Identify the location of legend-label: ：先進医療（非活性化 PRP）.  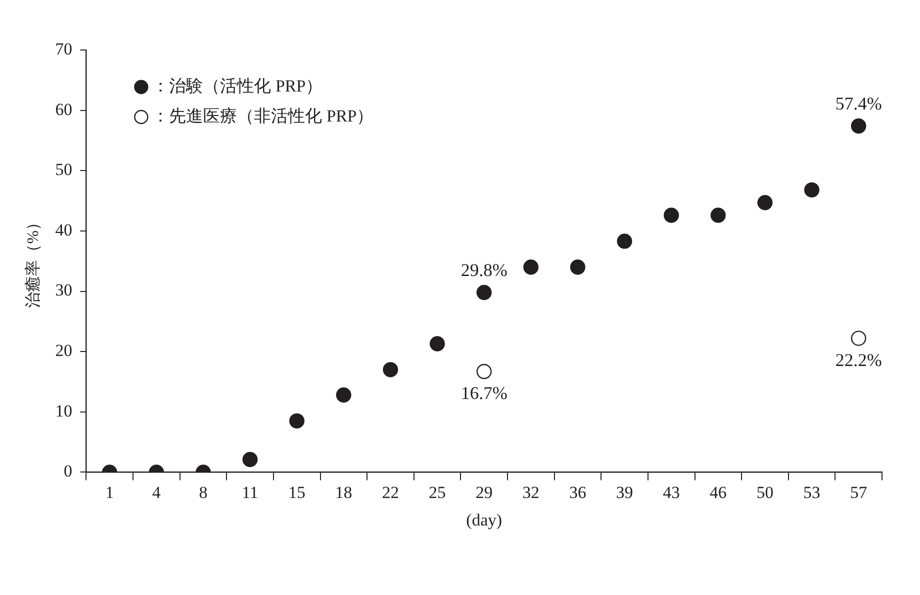
(263, 116).